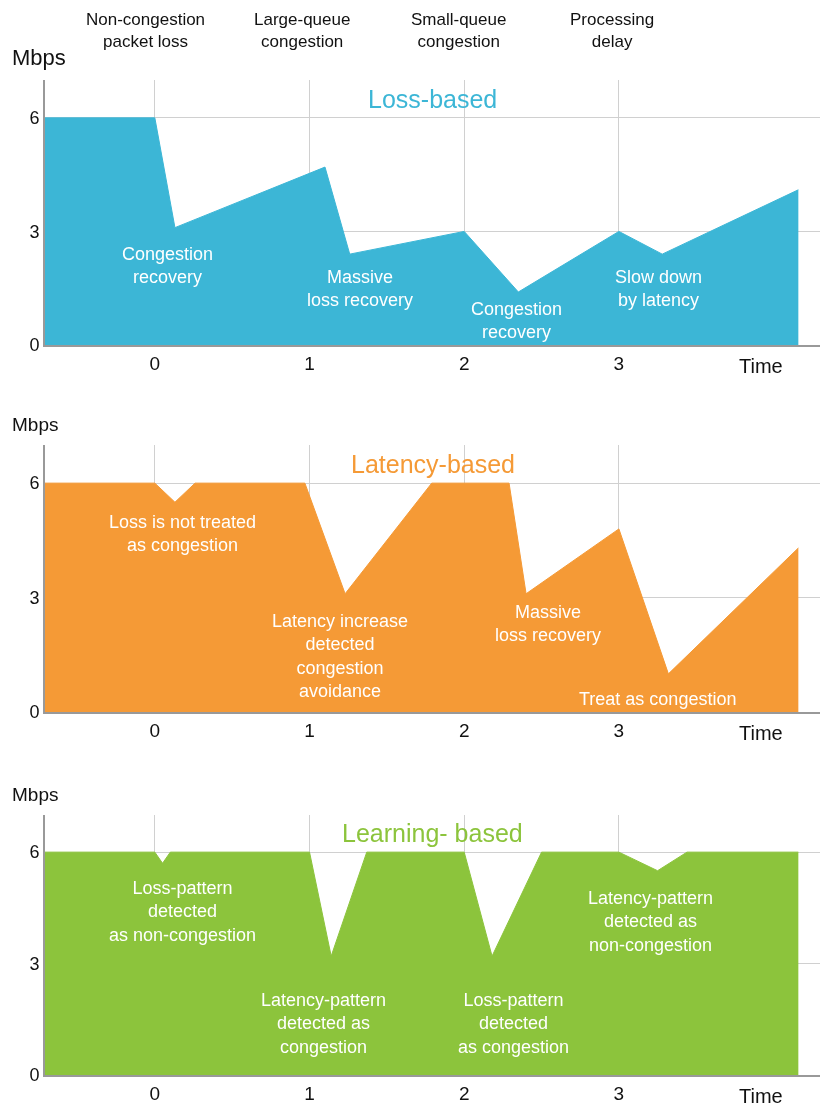 This screenshot has width=825, height=1110. I want to click on annotation: Latency-pattern detected as non-congestion, so click(651, 921).